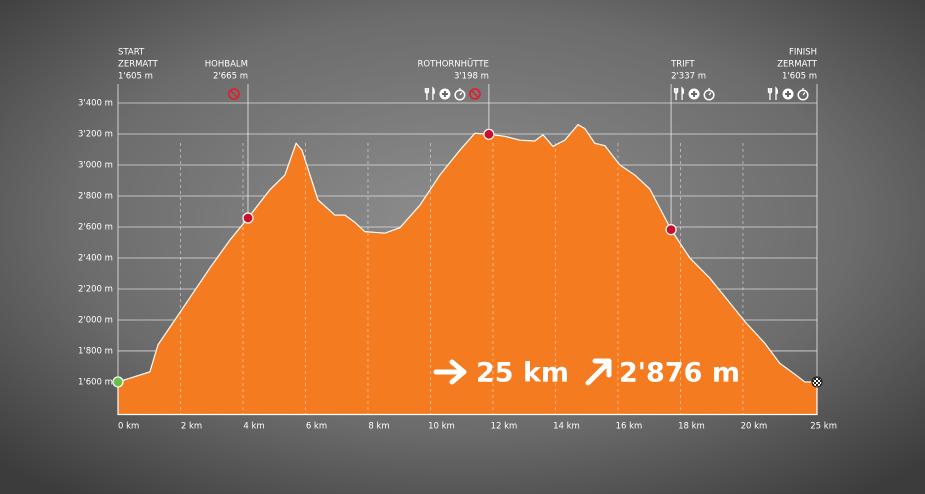 Image resolution: width=925 pixels, height=494 pixels. Describe the element at coordinates (95, 104) in the screenshot. I see `y-tick-label: 3'400 m` at that location.